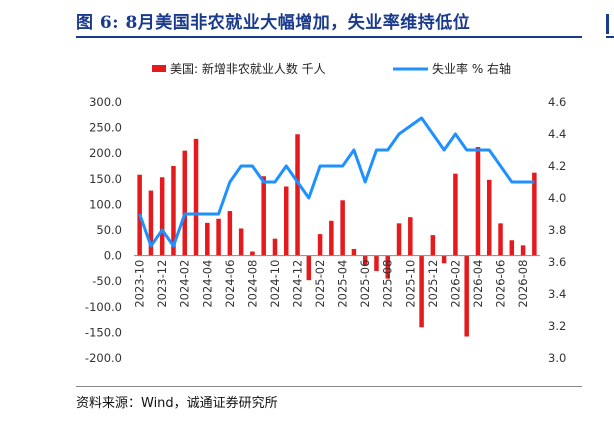 The height and width of the screenshot is (423, 614). What do you see at coordinates (230, 284) in the screenshot?
I see `x-tick-label: 2024-06` at bounding box center [230, 284].